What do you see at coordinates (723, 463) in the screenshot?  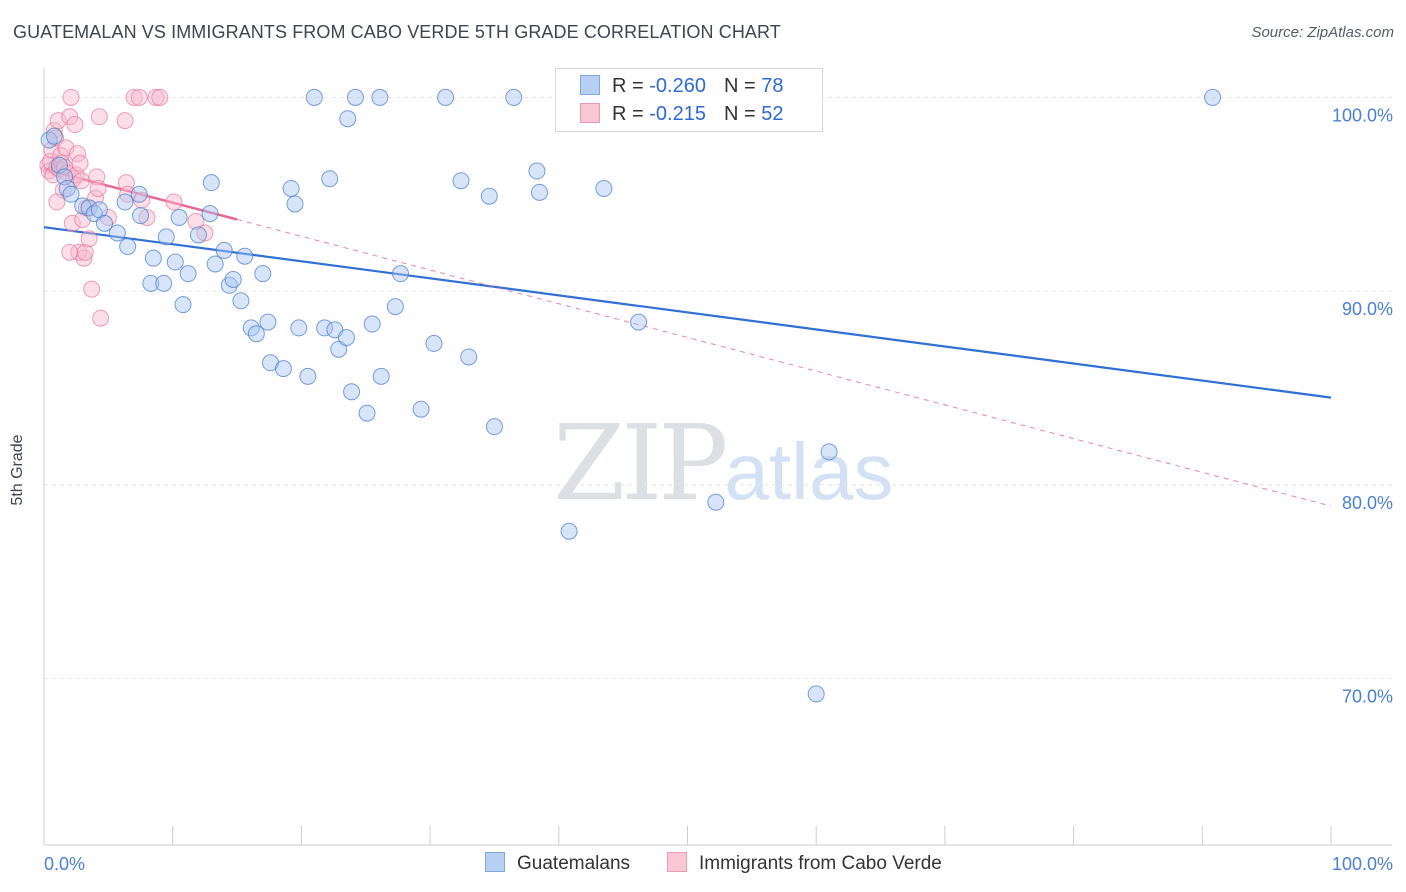 I see `watermark: ZIPatlas` at bounding box center [723, 463].